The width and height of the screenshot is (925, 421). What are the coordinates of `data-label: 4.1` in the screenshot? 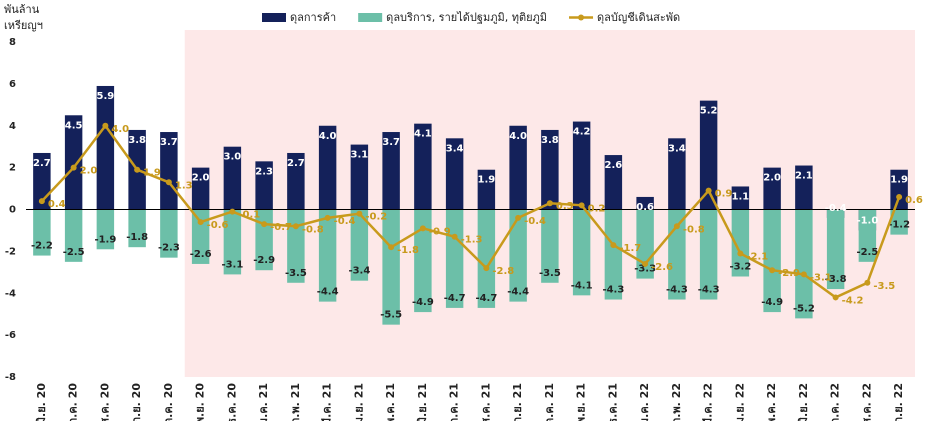 It's located at (423, 134).